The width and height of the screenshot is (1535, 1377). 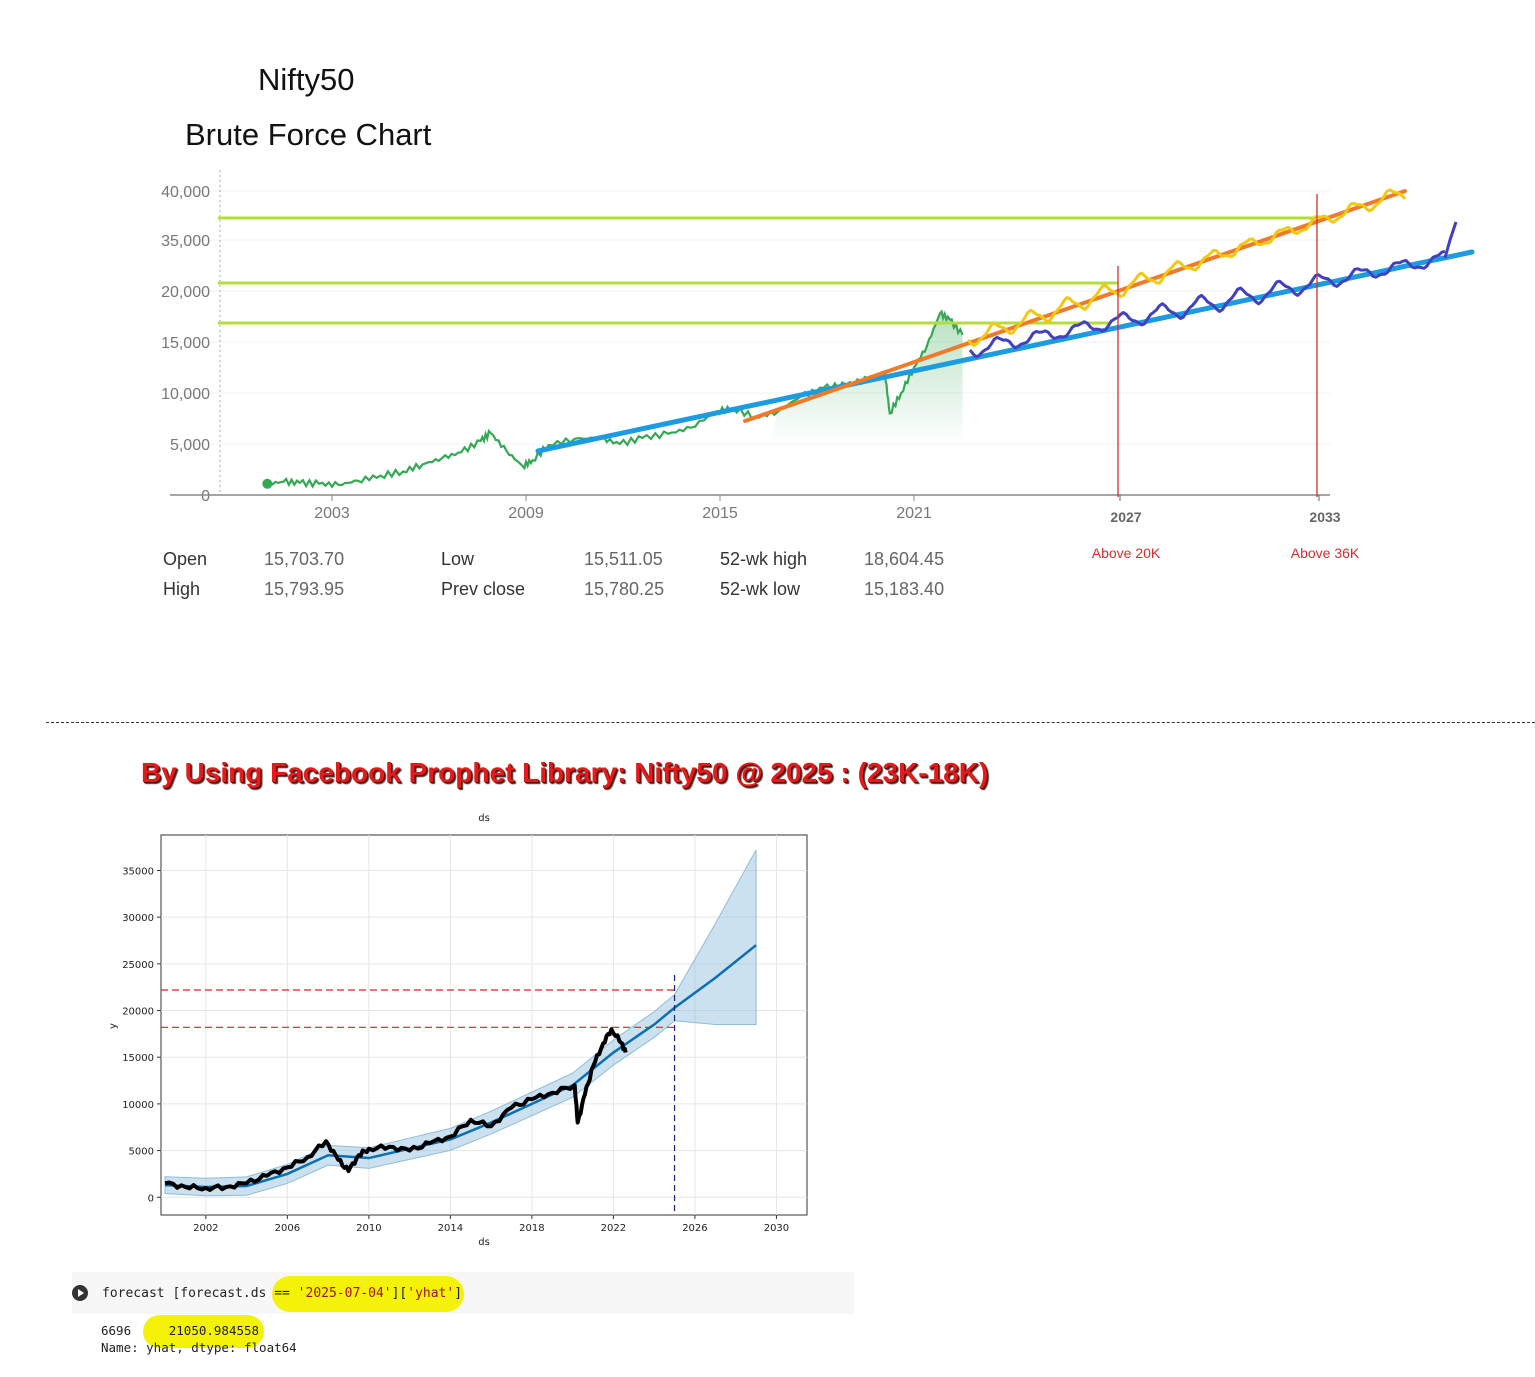 What do you see at coordinates (1125, 517) in the screenshot?
I see `annotation-year-label: 2027` at bounding box center [1125, 517].